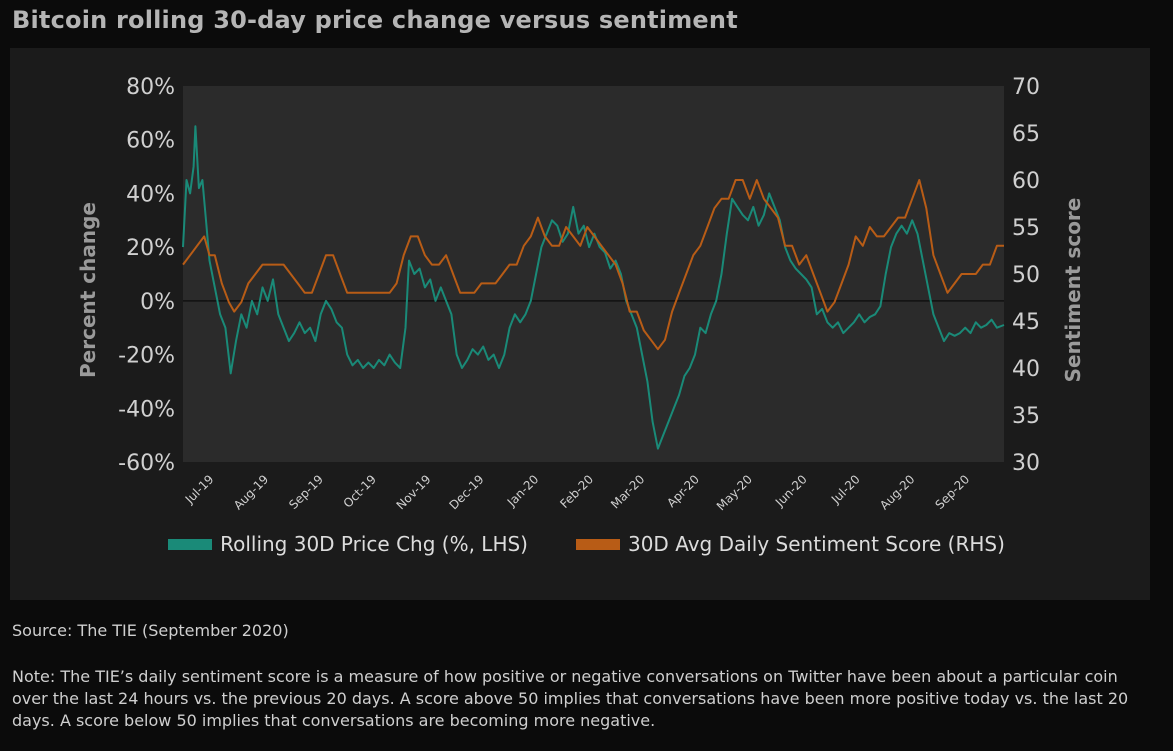  Describe the element at coordinates (1026, 322) in the screenshot. I see `y-right-tick-label: 45` at that location.